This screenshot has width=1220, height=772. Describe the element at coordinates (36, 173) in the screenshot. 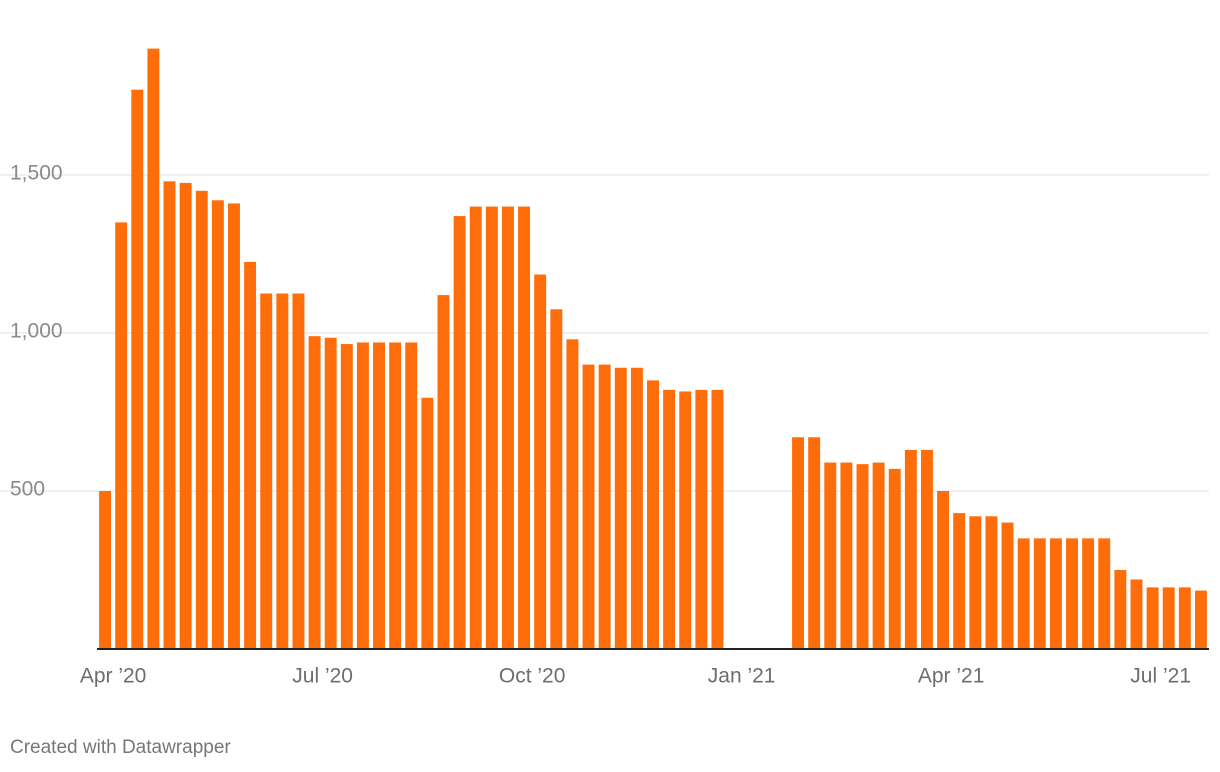

I see `y-tick-label: 1,500` at that location.